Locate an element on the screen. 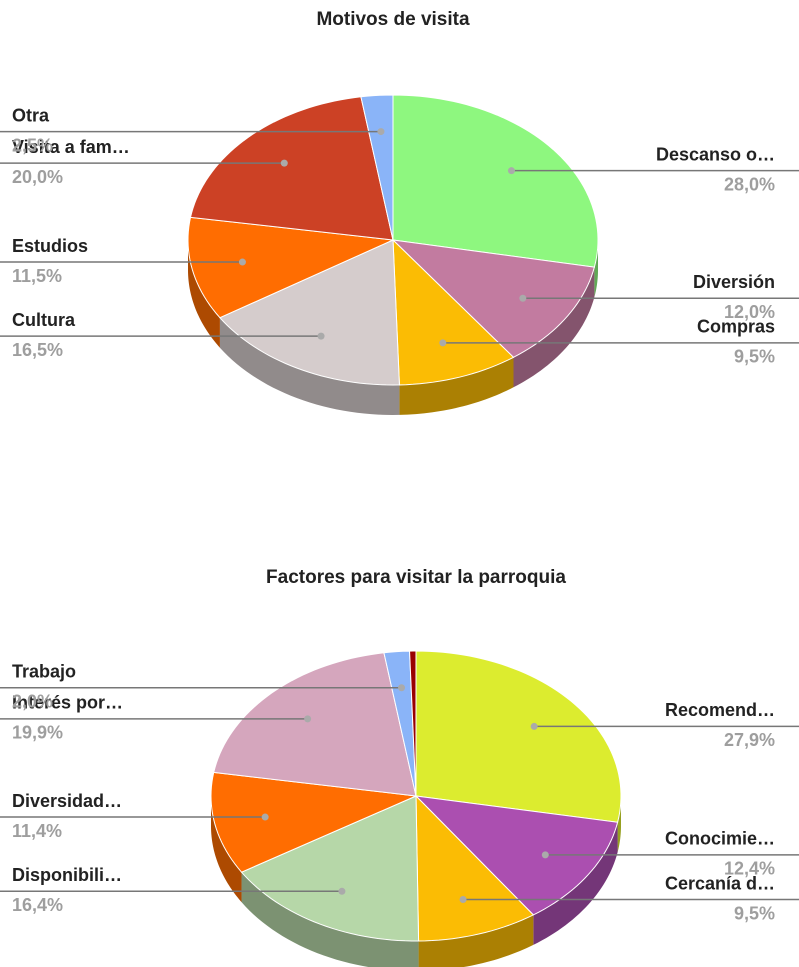 This screenshot has width=799, height=967. chart-title: Factores para visitar la parroquia is located at coordinates (416, 577).